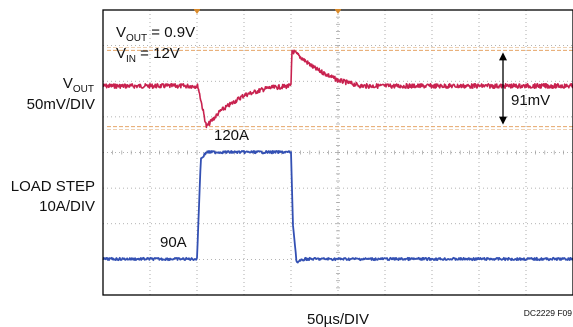  I want to click on delta-arrow-head-down, so click(503, 120).